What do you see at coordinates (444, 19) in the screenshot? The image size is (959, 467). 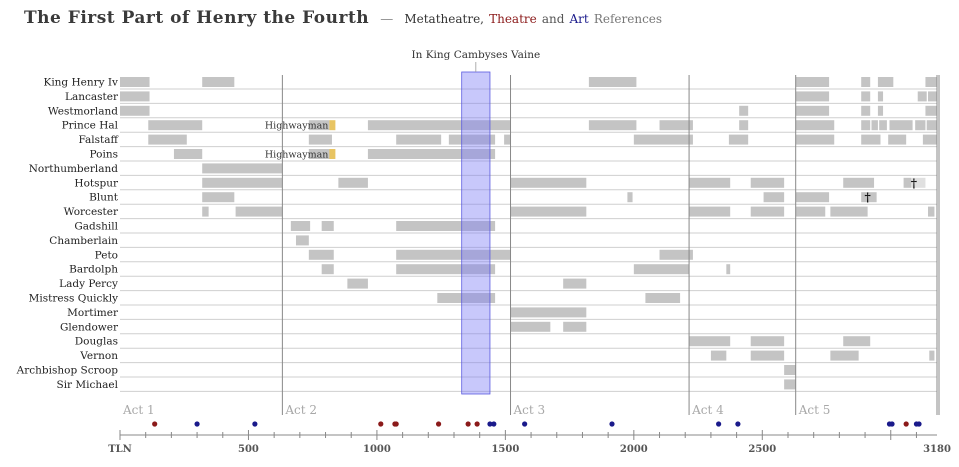 I see `subtitle-metatheatre: Metatheatre,` at bounding box center [444, 19].